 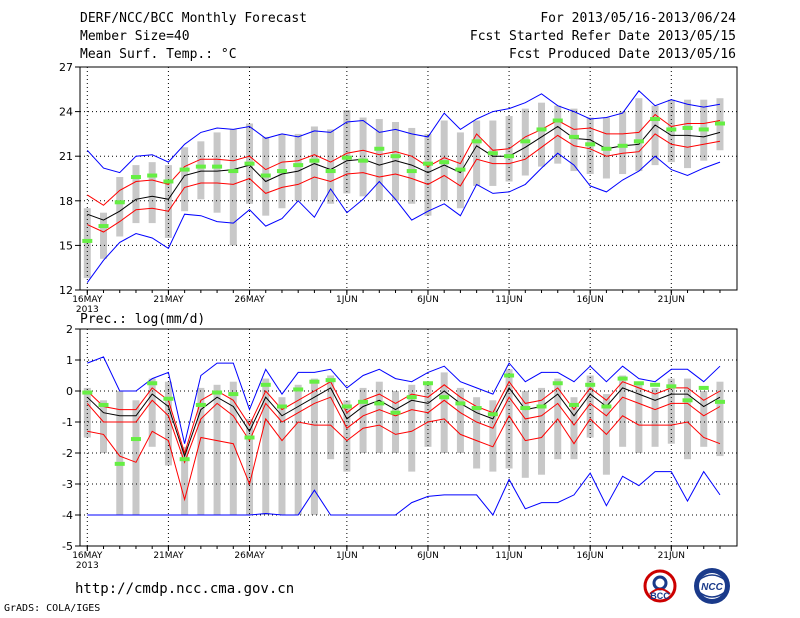 I want to click on forecast-start-date: Fcst Started Refer Date 2013/05/15, so click(x=602, y=36).